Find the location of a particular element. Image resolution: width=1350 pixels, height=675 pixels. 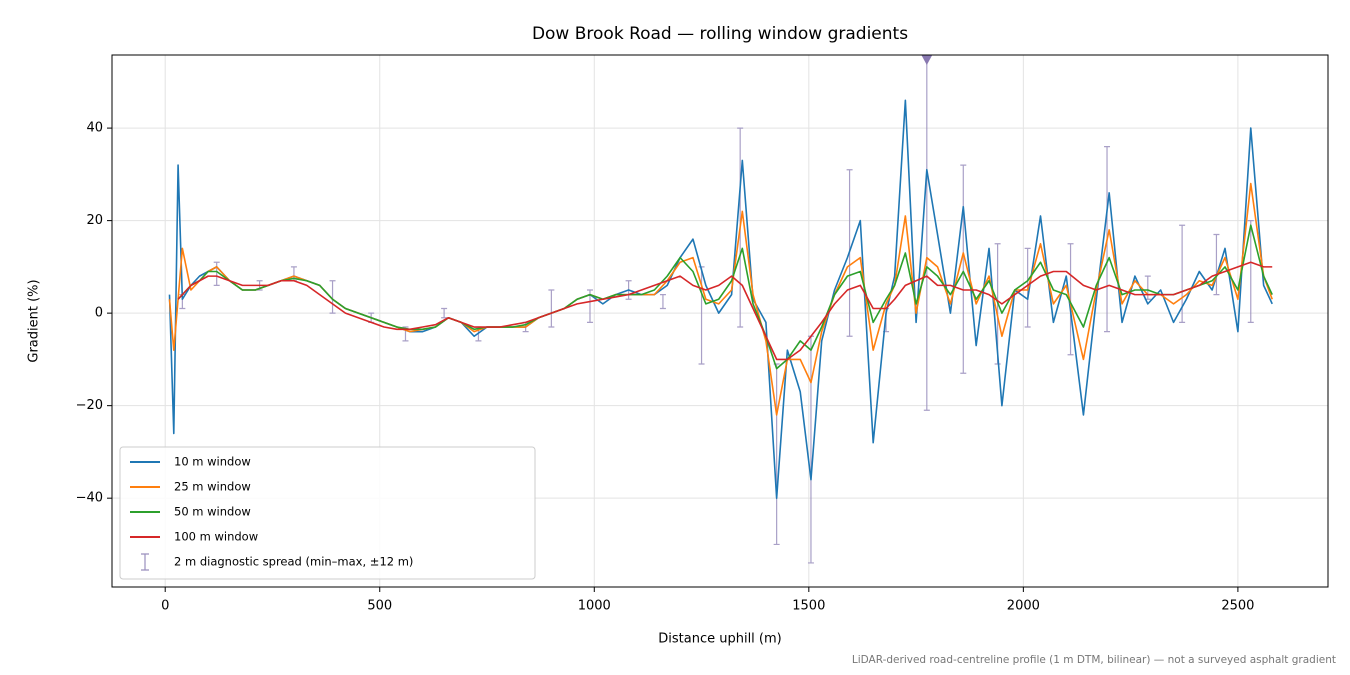

y-tick-label: 0 is located at coordinates (99, 313).